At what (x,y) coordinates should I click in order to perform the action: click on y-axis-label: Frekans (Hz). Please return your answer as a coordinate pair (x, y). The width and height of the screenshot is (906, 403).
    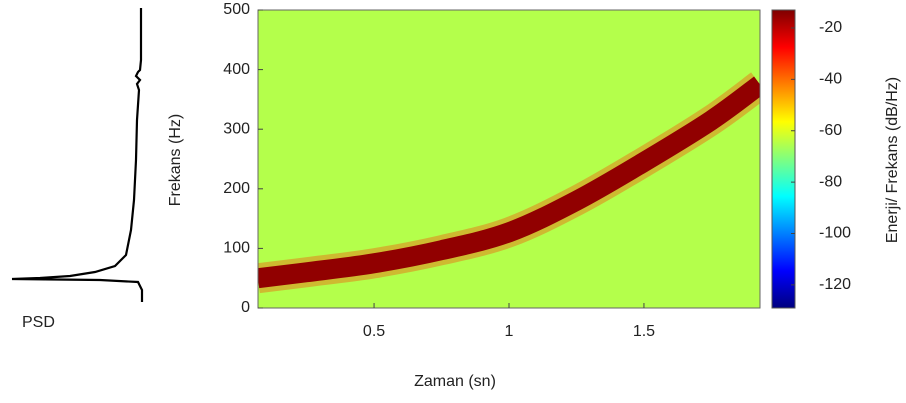
    Looking at the image, I should click on (175, 160).